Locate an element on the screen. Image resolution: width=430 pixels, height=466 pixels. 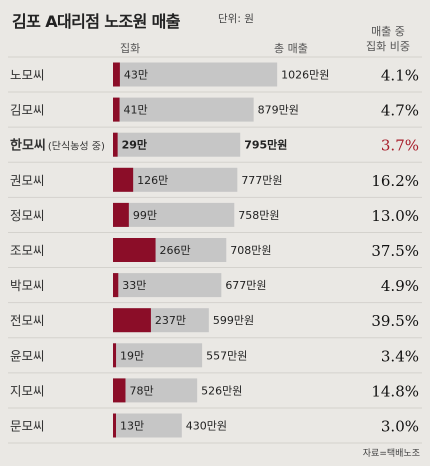
total-value-label: 1026만원 is located at coordinates (305, 75).